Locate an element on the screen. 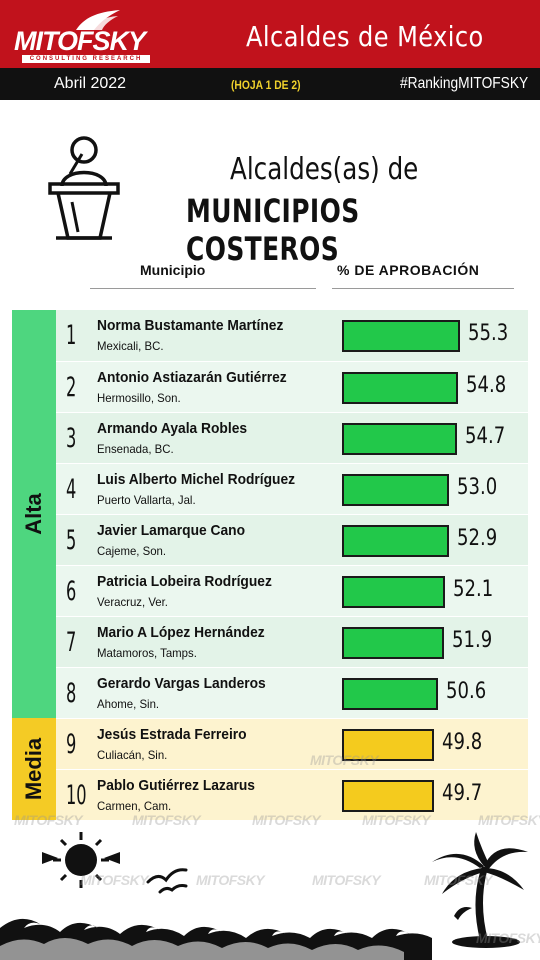  municipality-name: Veracruz, Ver. is located at coordinates (132, 602).